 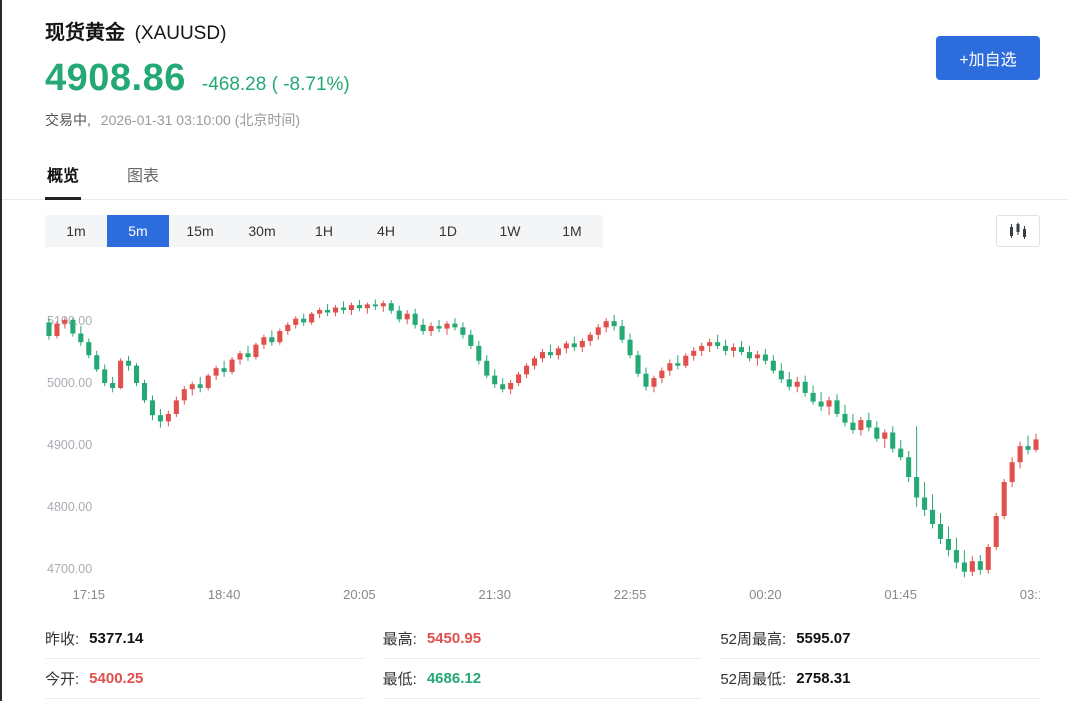 What do you see at coordinates (200, 231) in the screenshot?
I see `timeframe-15m: 15m` at bounding box center [200, 231].